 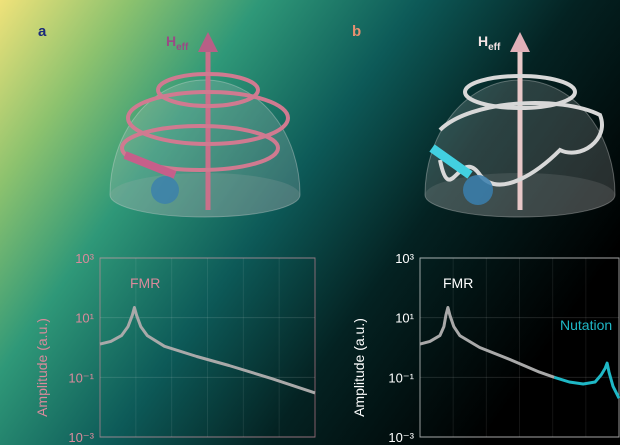 I want to click on panel-label: a, so click(x=42, y=31).